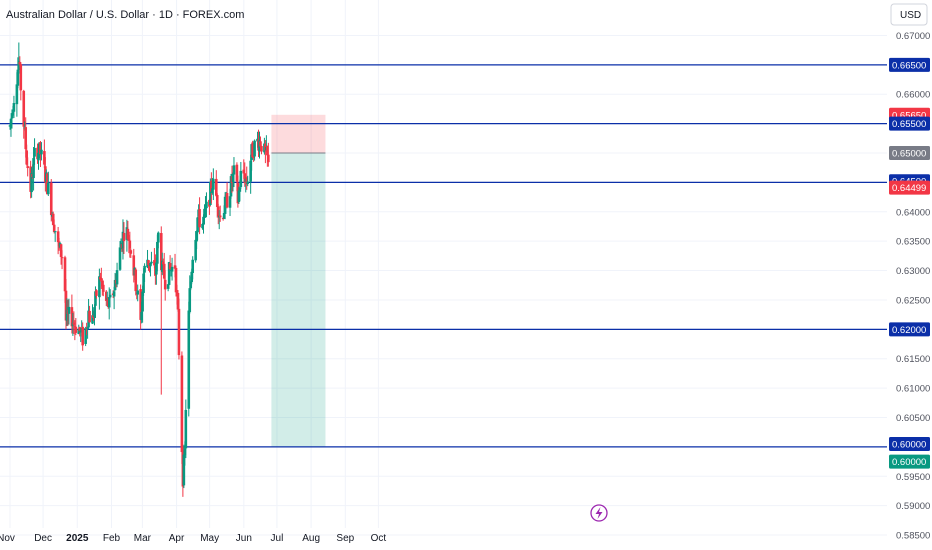 Image resolution: width=932 pixels, height=550 pixels. Describe the element at coordinates (209, 538) in the screenshot. I see `x-tick-label: May` at that location.